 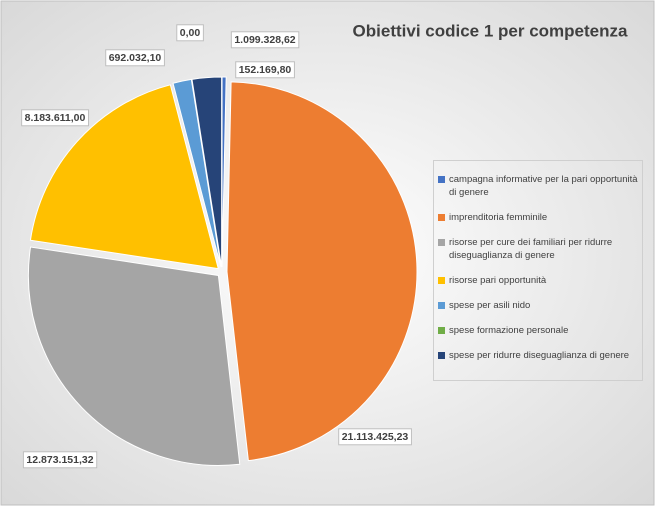 I want to click on data-label: 0,00, so click(x=190, y=33).